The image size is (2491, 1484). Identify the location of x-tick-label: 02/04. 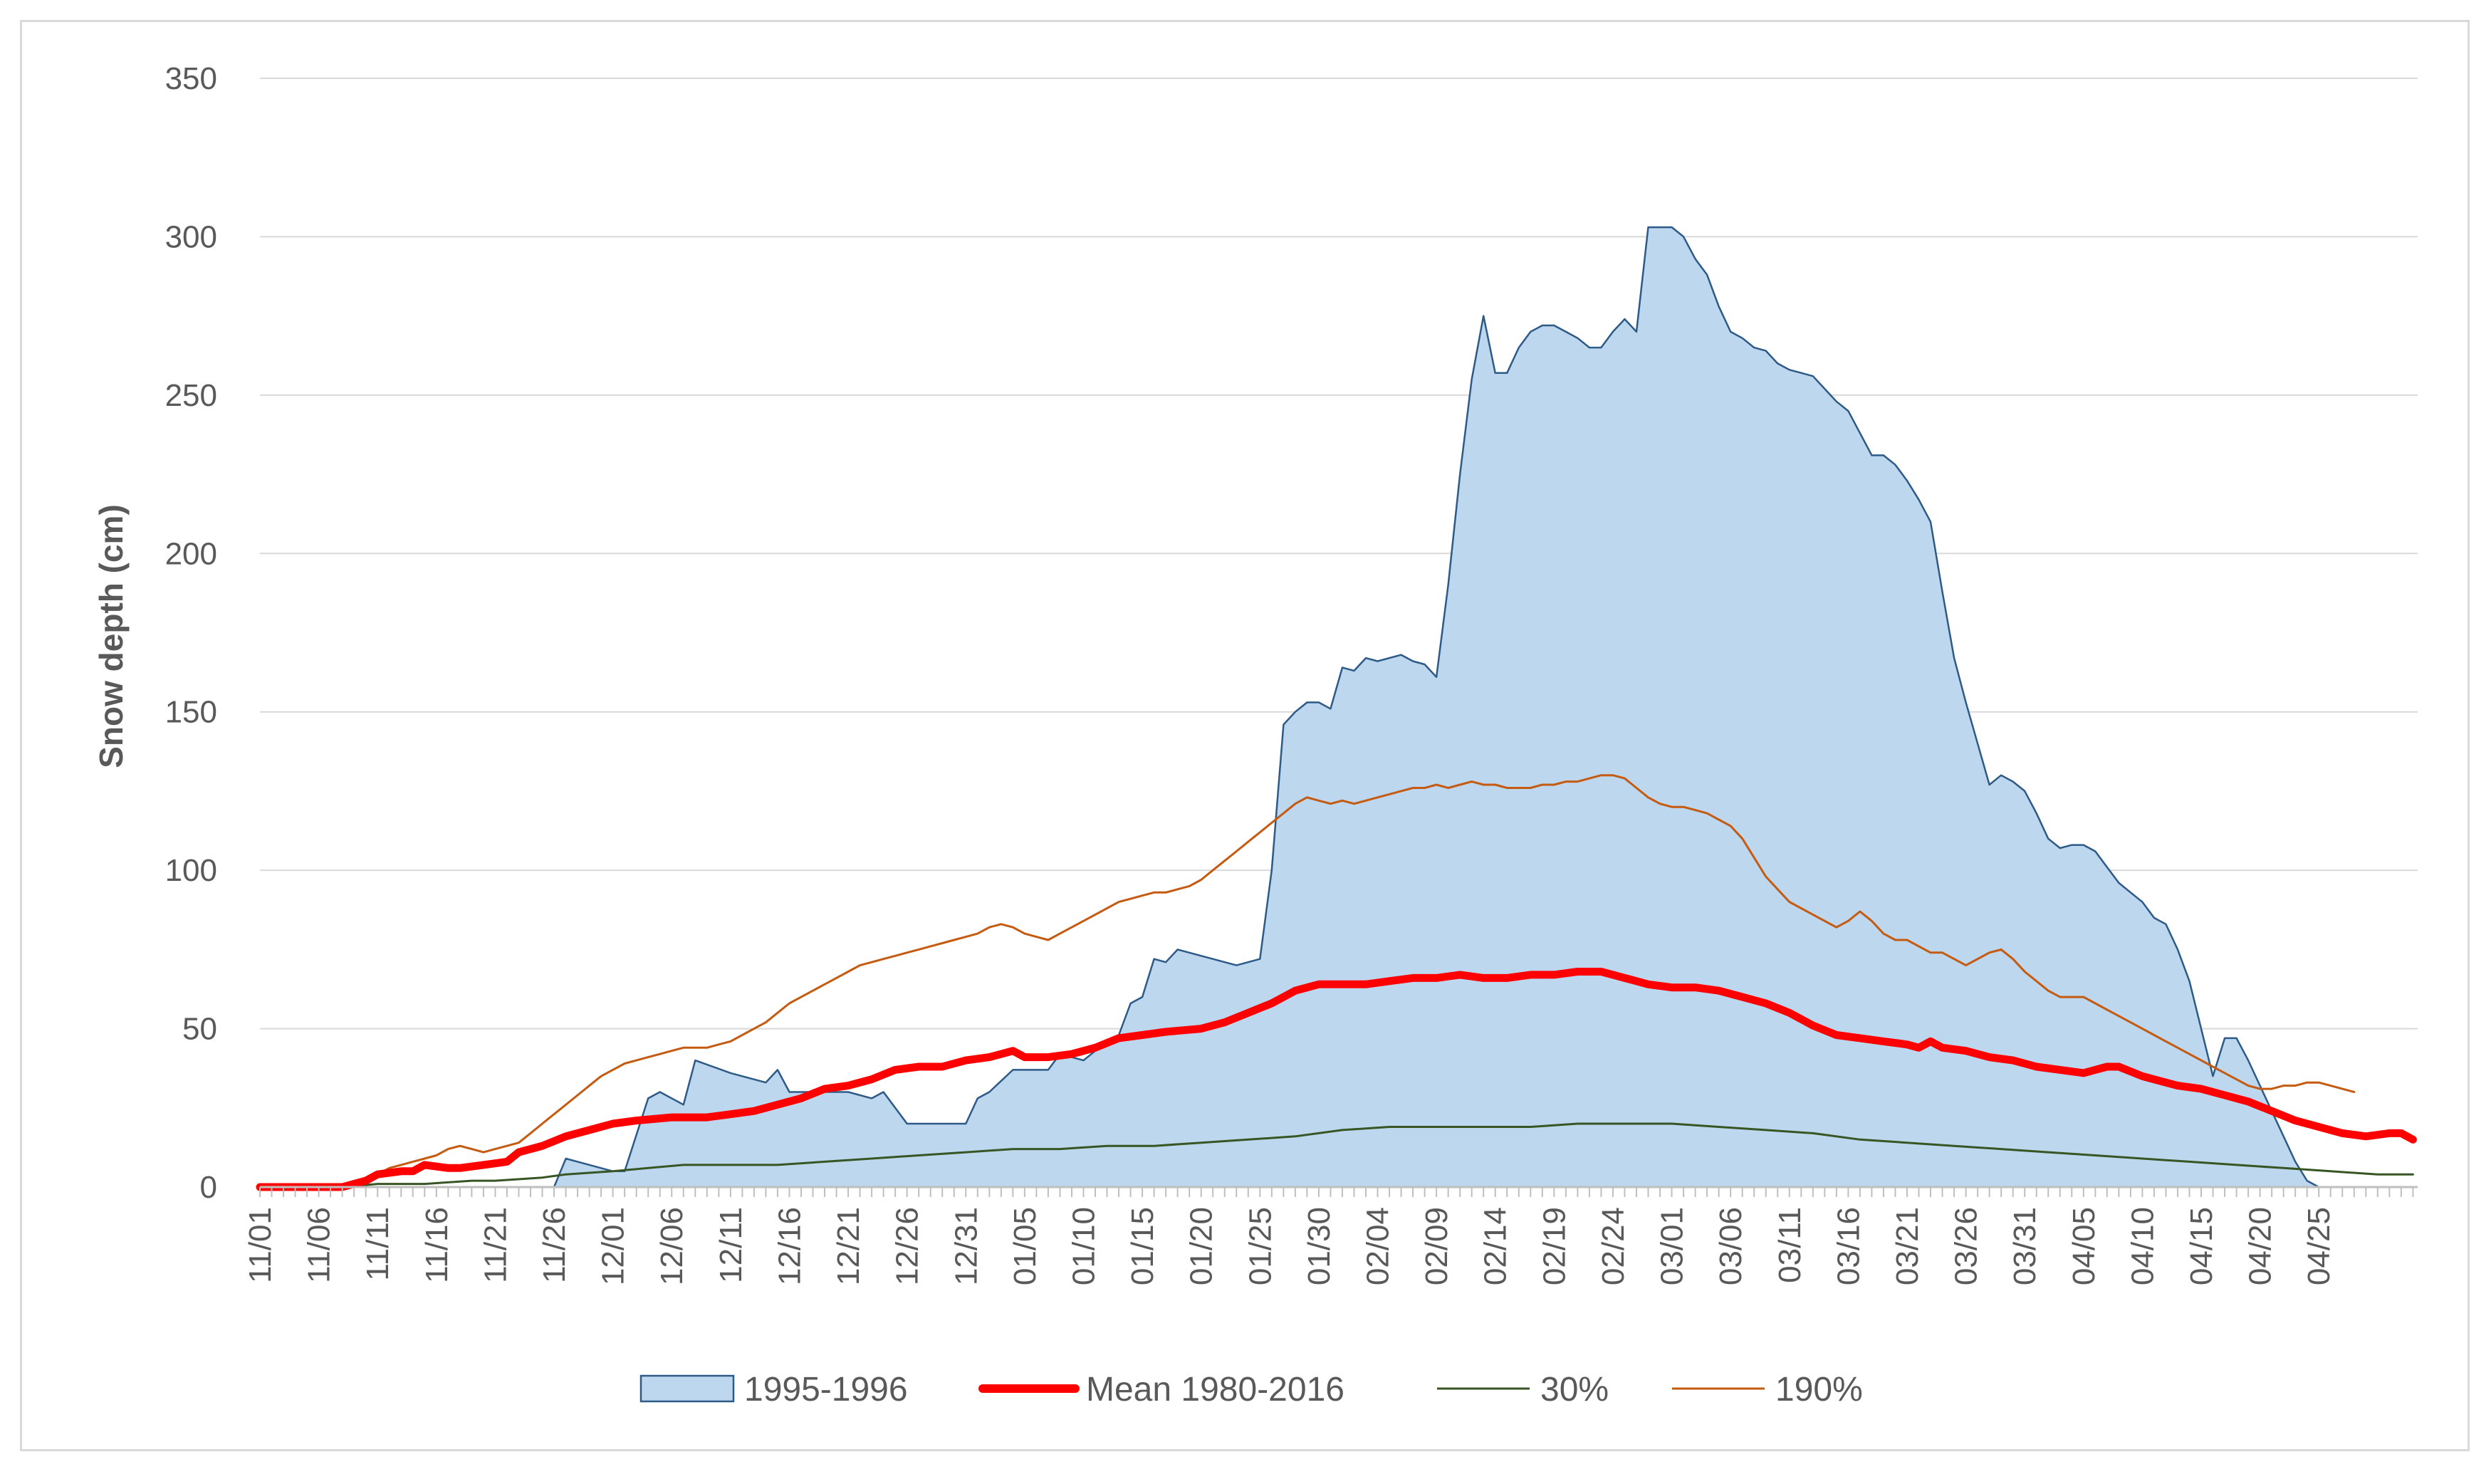
(1378, 1246).